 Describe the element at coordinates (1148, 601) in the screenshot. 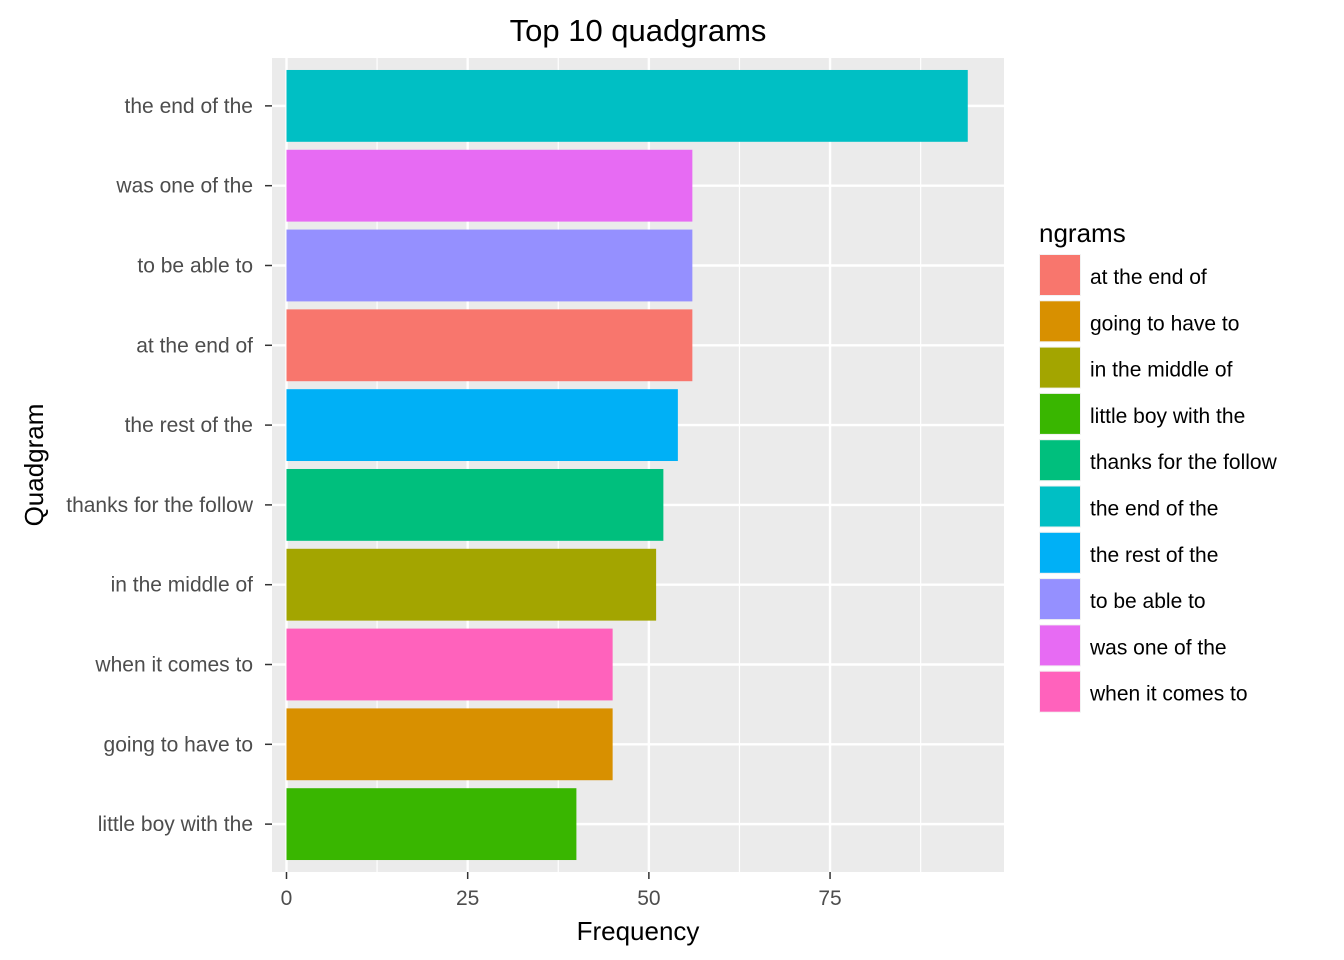

I see `legend-label: to be able to` at that location.